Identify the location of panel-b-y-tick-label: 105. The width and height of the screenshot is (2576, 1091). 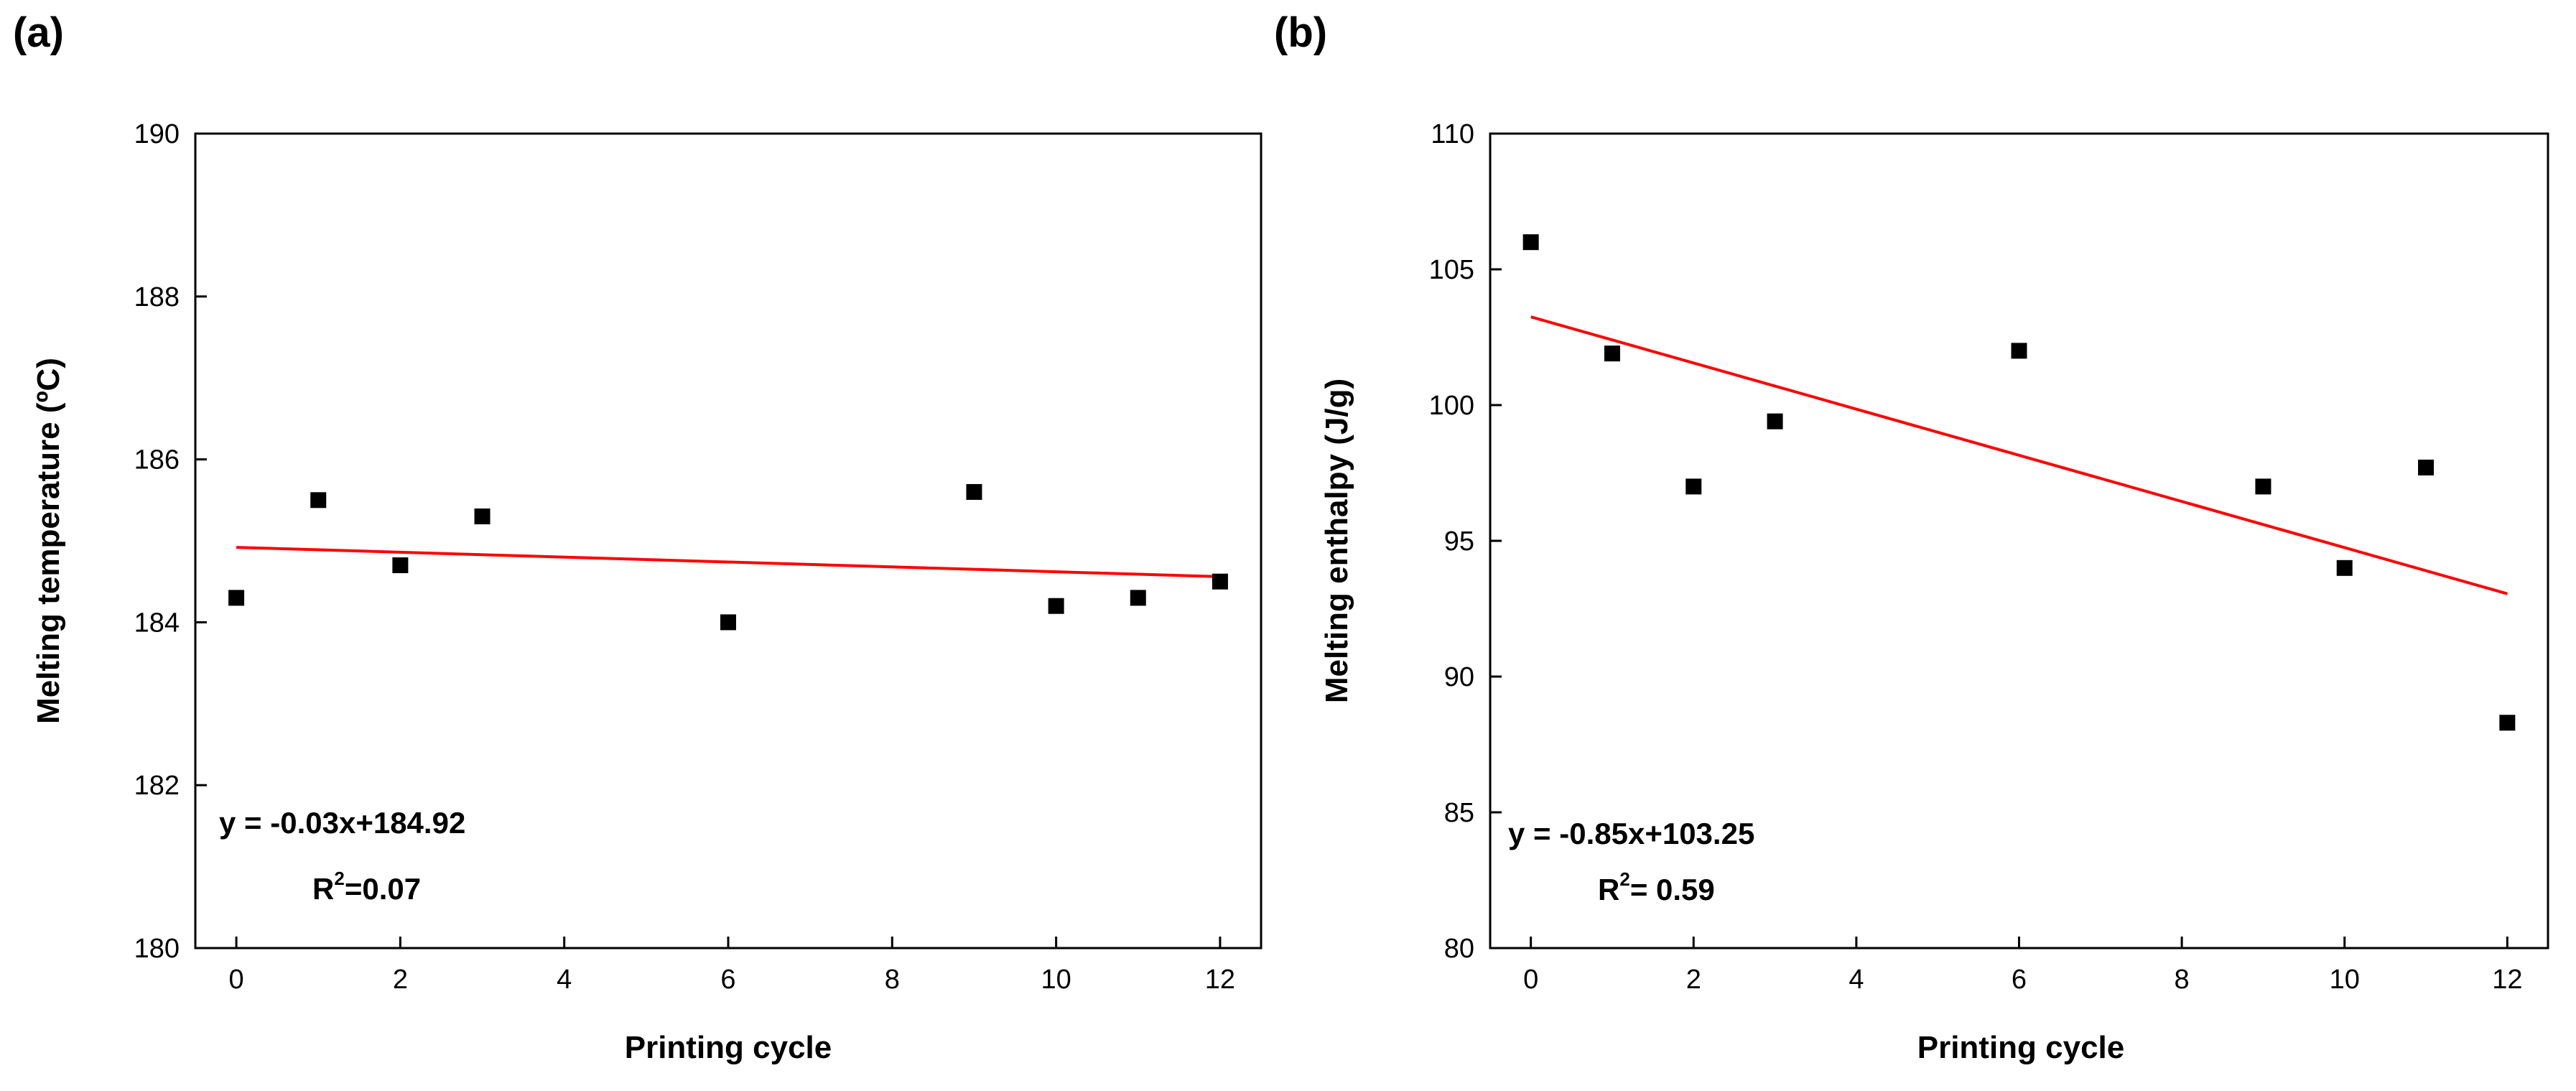
(1451, 270).